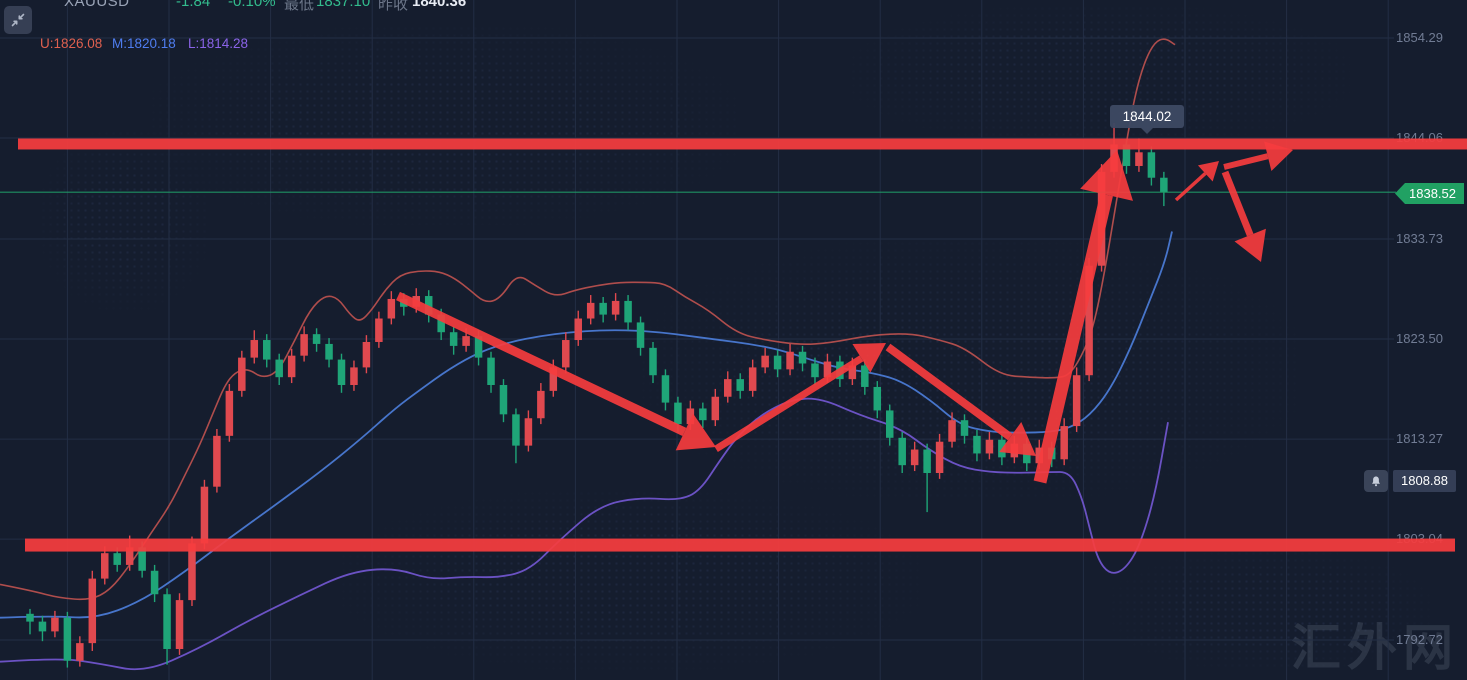 This screenshot has height=680, width=1467. I want to click on watermark: 汇外网, so click(1375, 648).